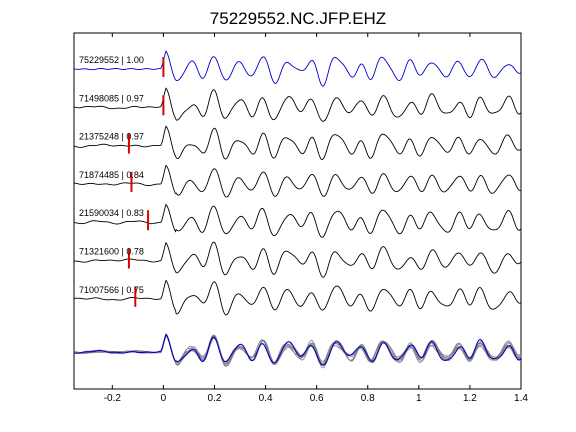 The width and height of the screenshot is (576, 432). What do you see at coordinates (111, 290) in the screenshot?
I see `trace-label: 71007566 | 0.75` at bounding box center [111, 290].